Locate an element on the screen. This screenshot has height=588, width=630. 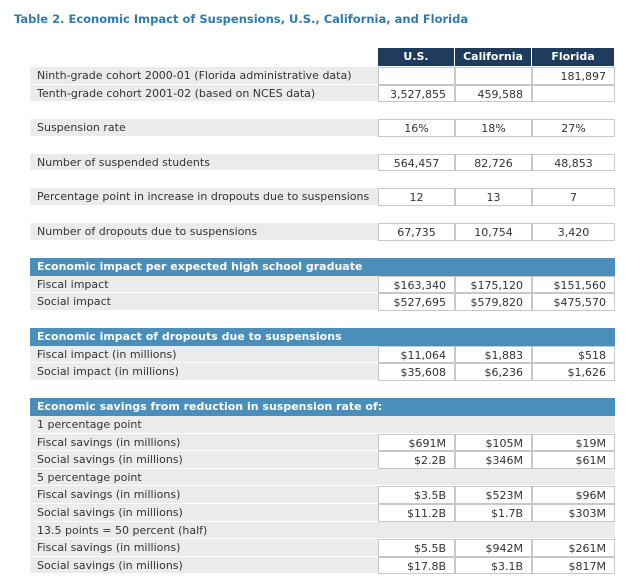
value-cell: 48,853 is located at coordinates (573, 162).